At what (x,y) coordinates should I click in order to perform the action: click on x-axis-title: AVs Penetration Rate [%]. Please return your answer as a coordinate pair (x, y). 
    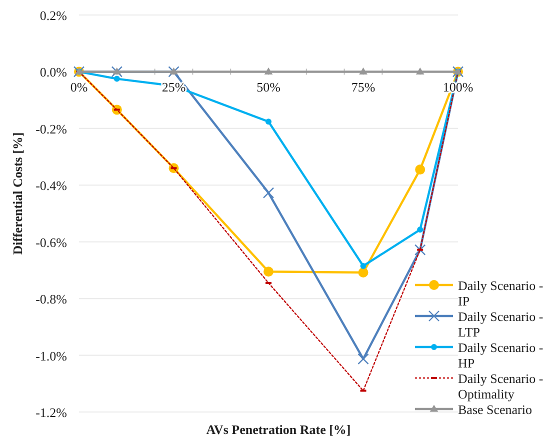
    Looking at the image, I should click on (278, 429).